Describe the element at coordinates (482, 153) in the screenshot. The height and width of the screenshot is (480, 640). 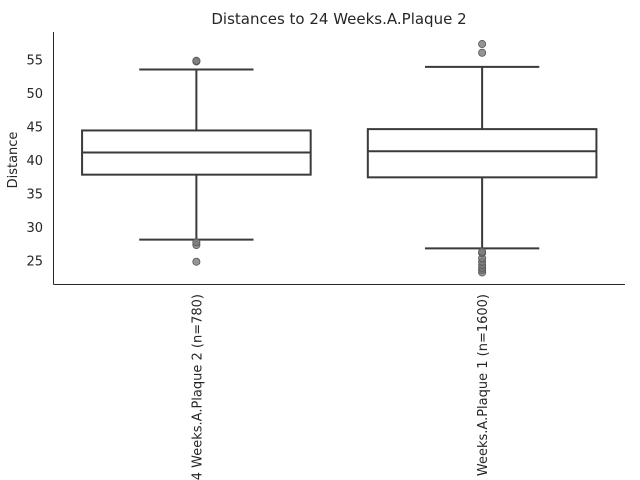
I see `box-iqr` at that location.